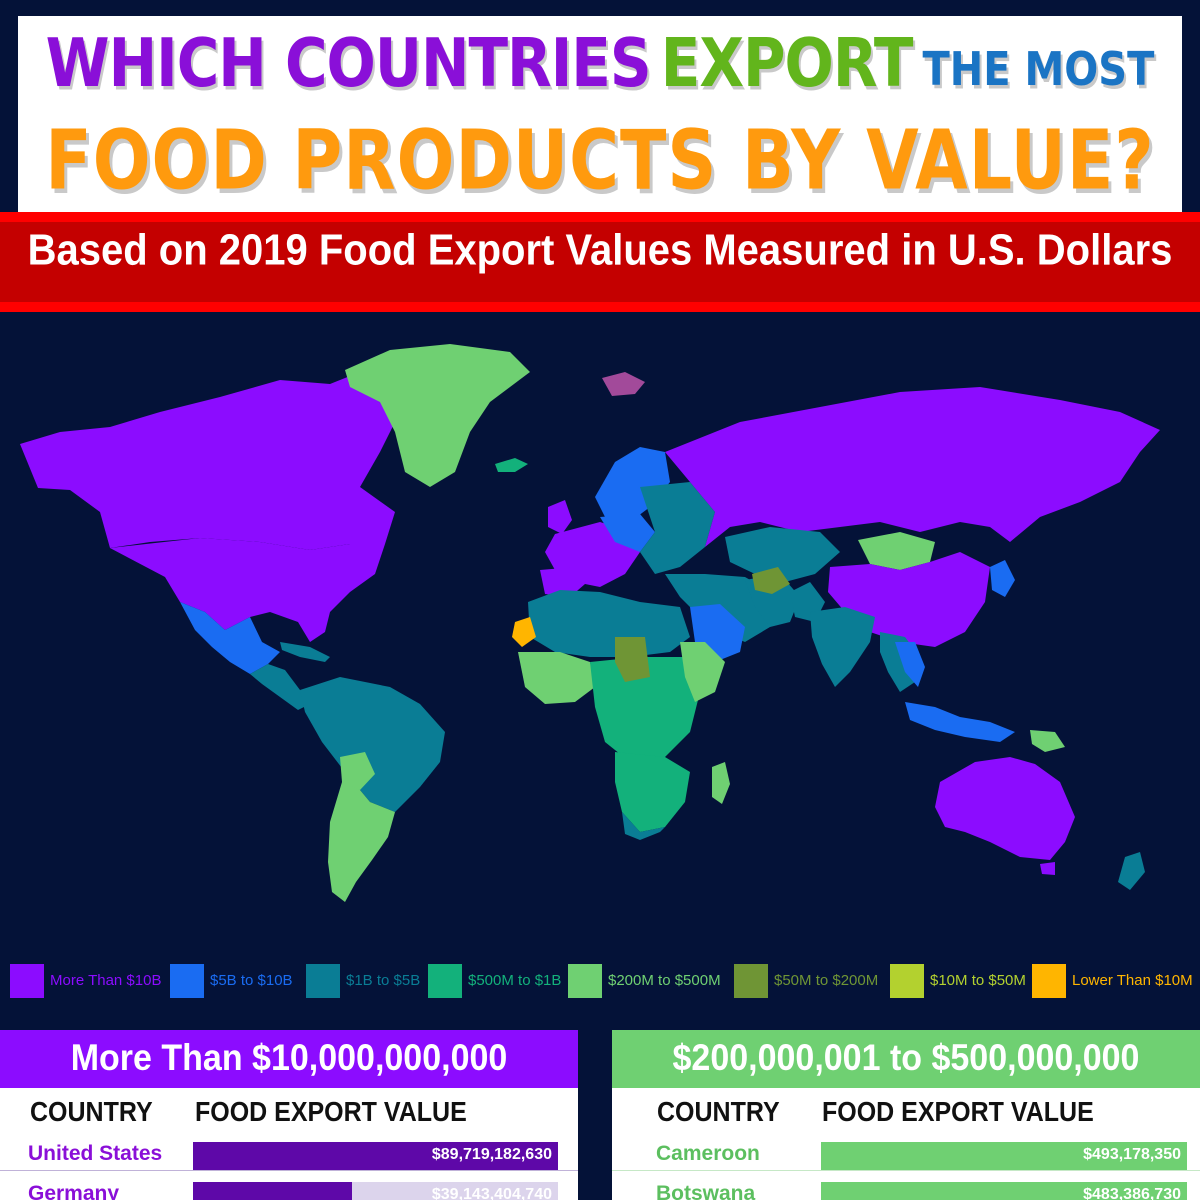 The height and width of the screenshot is (1200, 1200). I want to click on row-value: $483,386,730, so click(1132, 1193).